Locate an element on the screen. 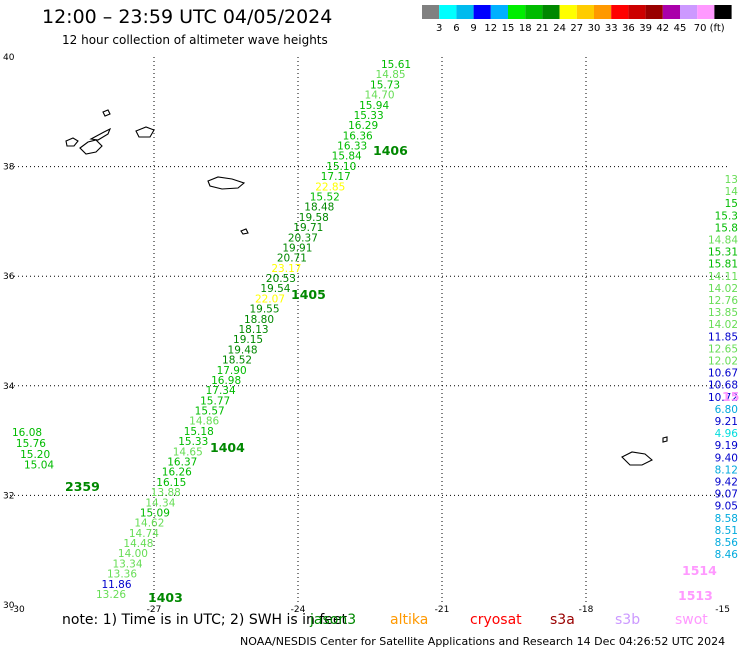  legend-altika: altika is located at coordinates (409, 620).